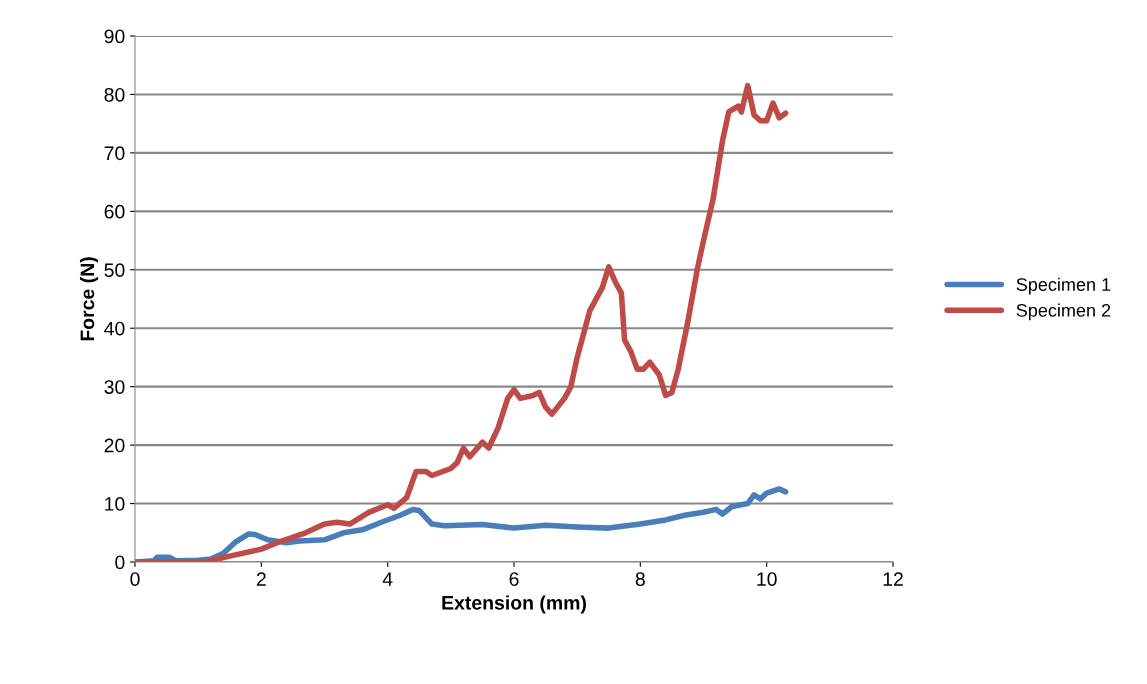  What do you see at coordinates (387, 579) in the screenshot?
I see `x-tick-label: 4` at bounding box center [387, 579].